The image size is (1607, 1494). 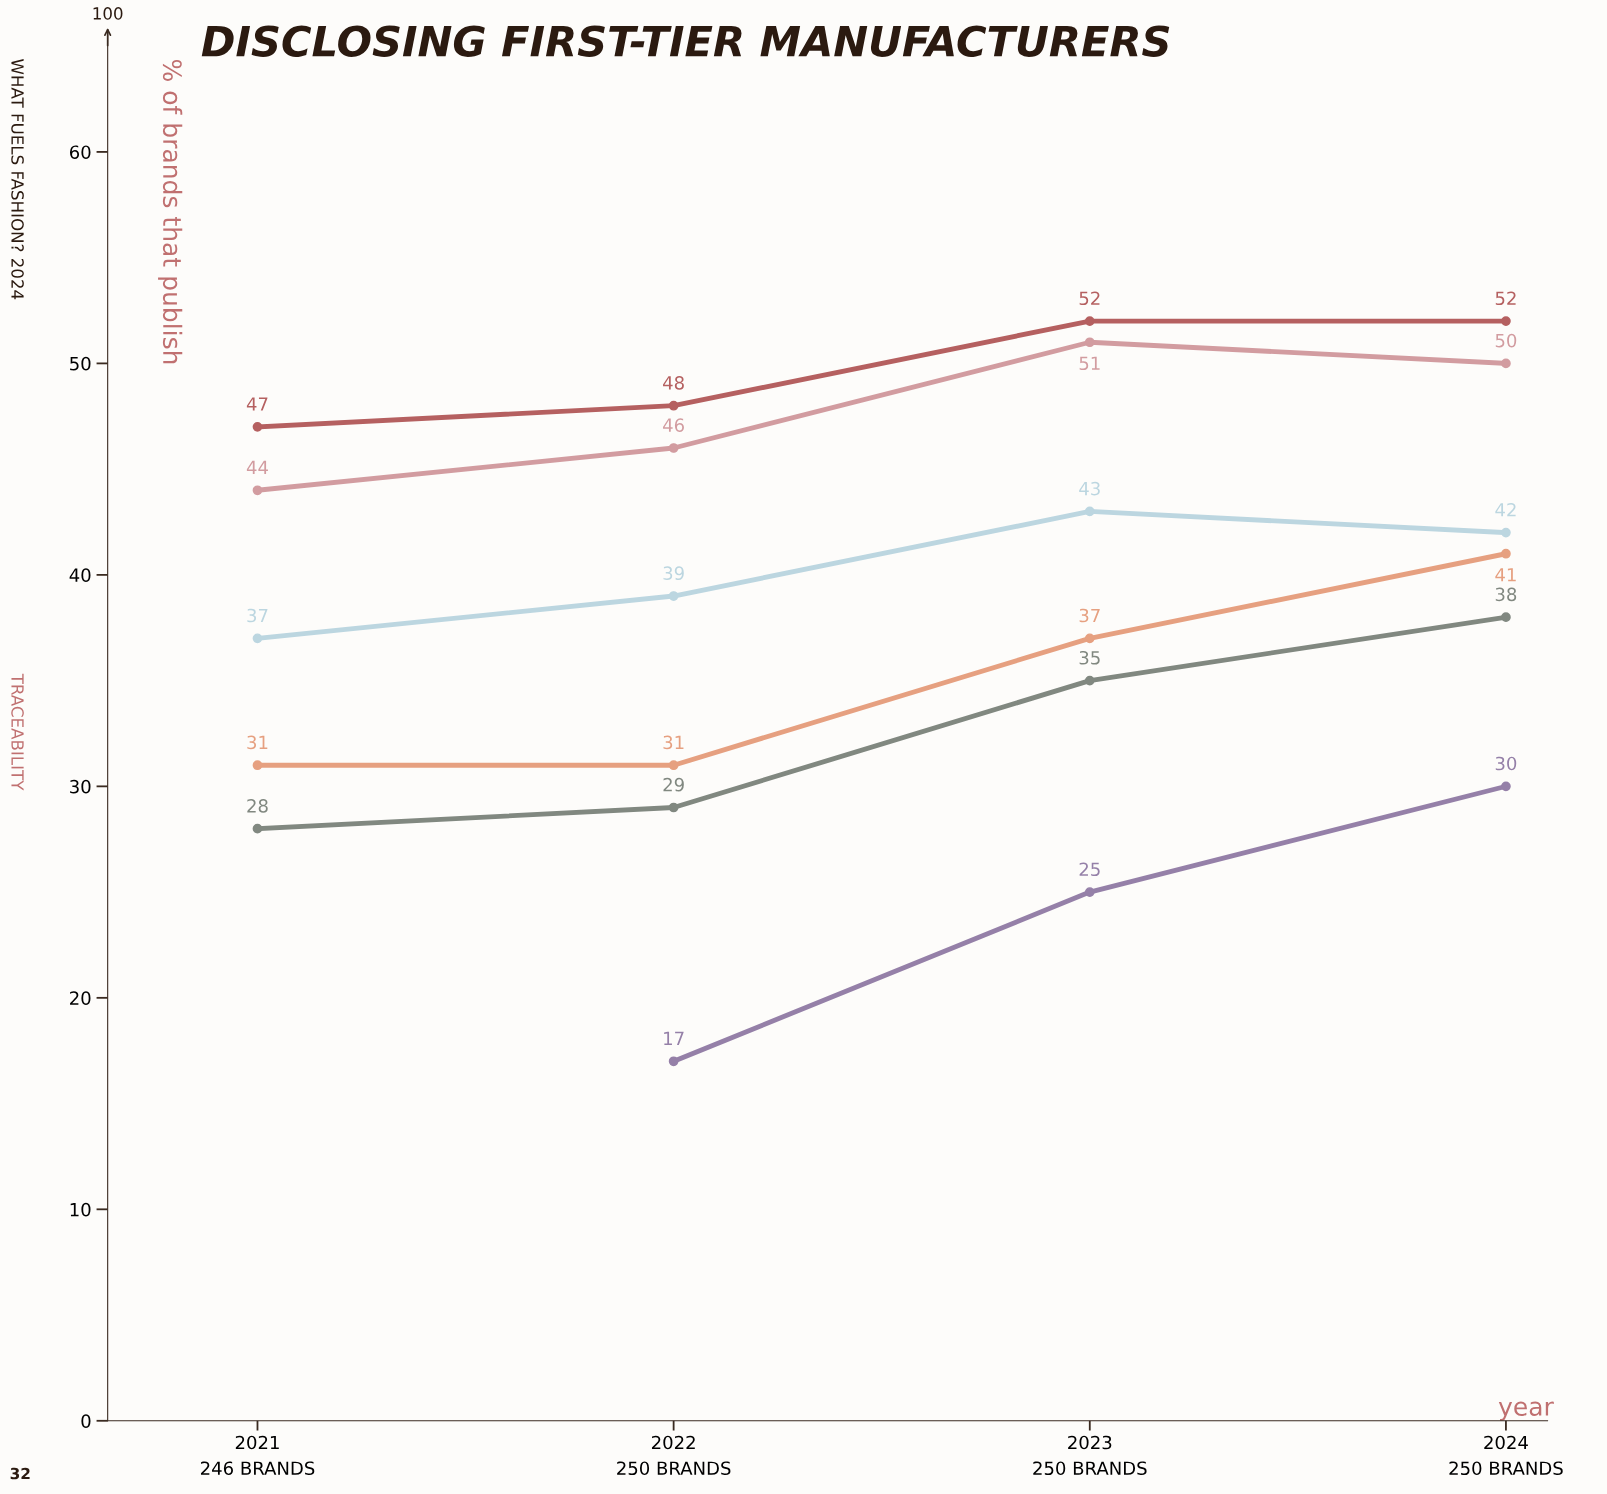 I want to click on y-tick-label: 20, so click(x=80, y=998).